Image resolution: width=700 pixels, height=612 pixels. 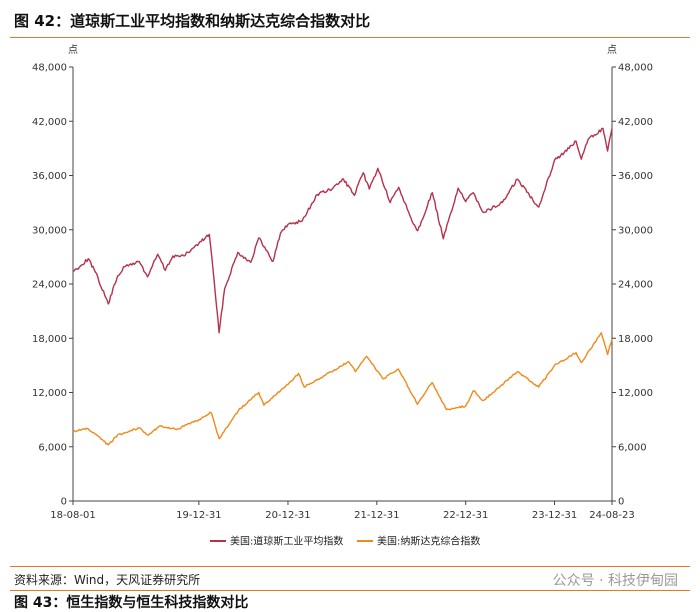 What do you see at coordinates (612, 50) in the screenshot?
I see `right-axis-unit: 点` at bounding box center [612, 50].